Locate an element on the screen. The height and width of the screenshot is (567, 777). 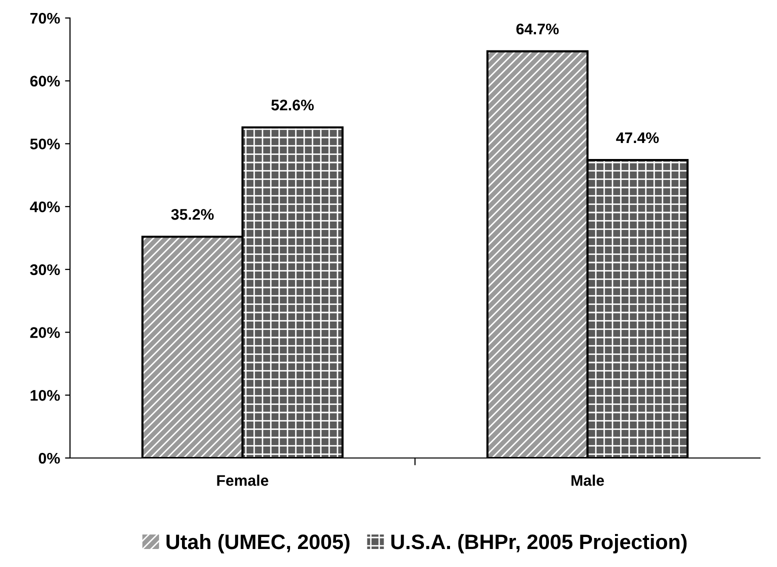
y-tick-label: 60% is located at coordinates (45, 81).